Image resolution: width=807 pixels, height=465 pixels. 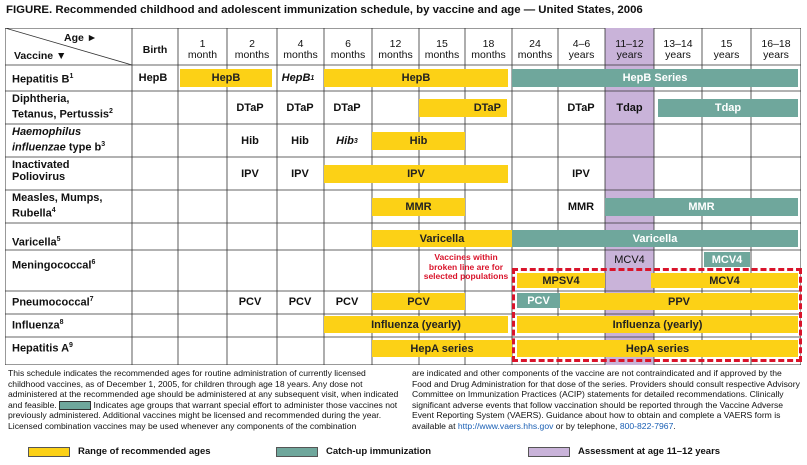 What do you see at coordinates (657, 324) in the screenshot?
I see `bar-influenza-highrisk: Influenza (yearly)` at bounding box center [657, 324].